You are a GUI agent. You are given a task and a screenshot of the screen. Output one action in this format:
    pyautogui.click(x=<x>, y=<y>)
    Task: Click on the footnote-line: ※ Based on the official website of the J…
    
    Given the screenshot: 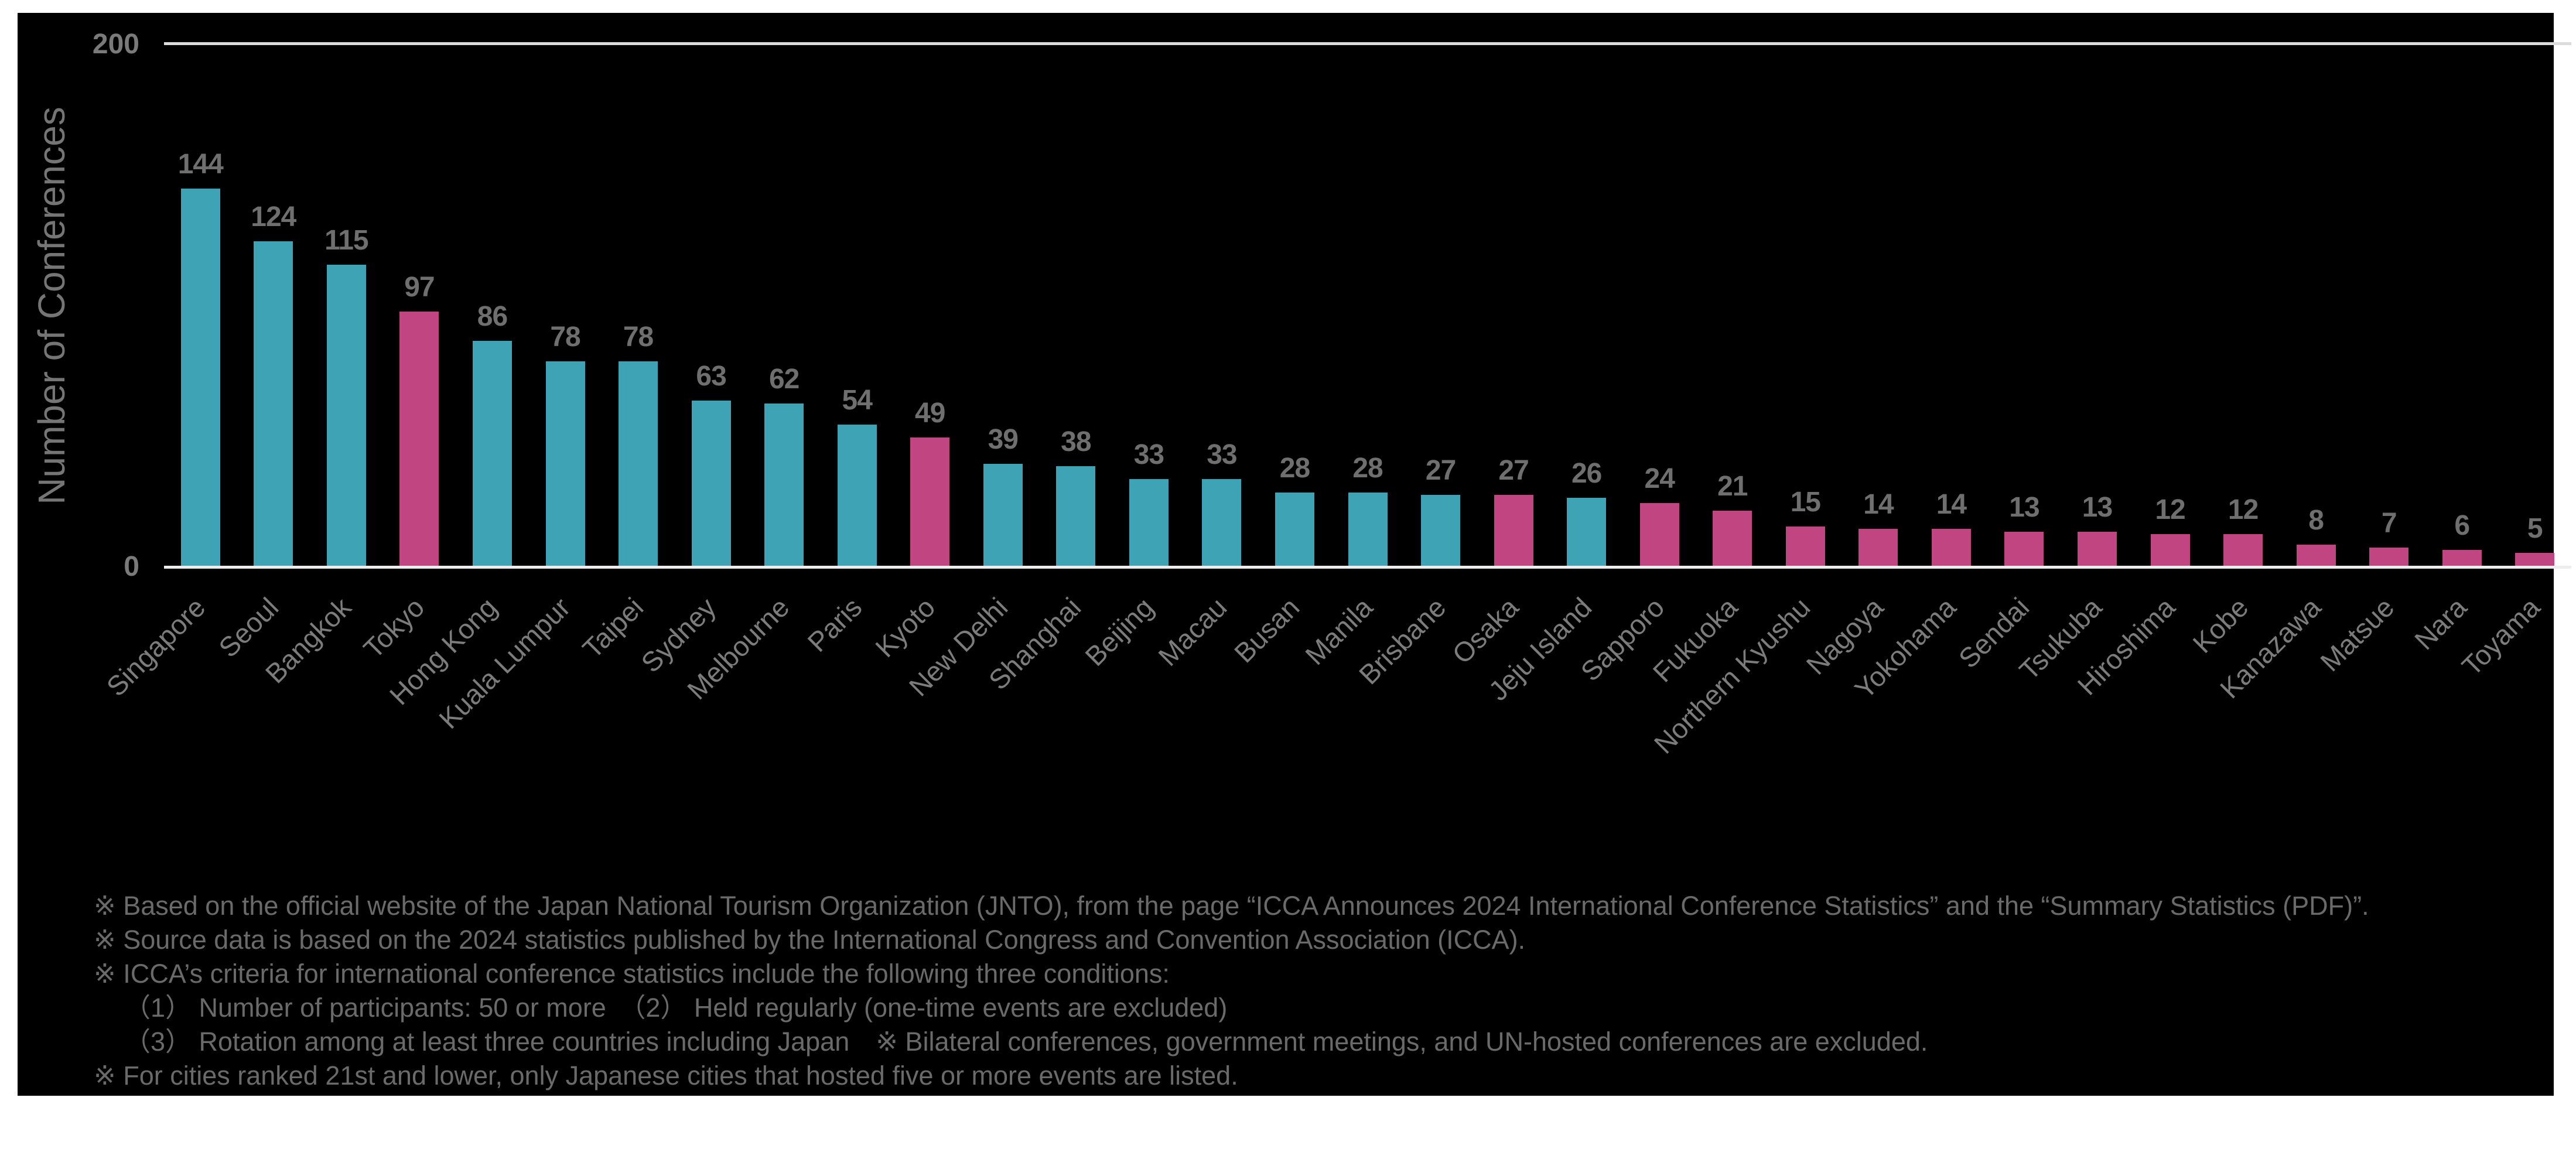 What is the action you would take?
    pyautogui.click(x=1232, y=906)
    